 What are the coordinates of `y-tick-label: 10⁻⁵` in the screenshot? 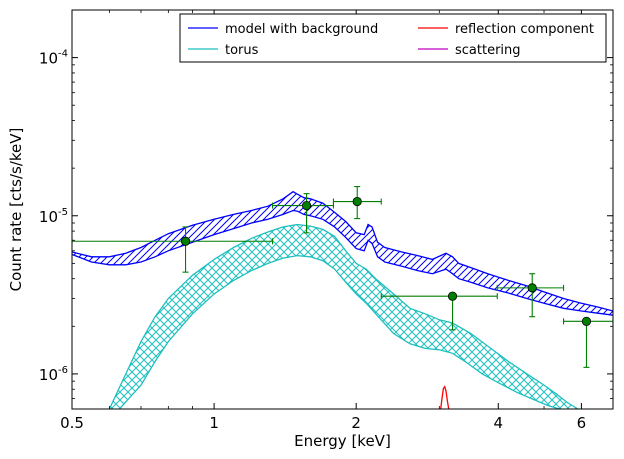 It's located at (53, 216).